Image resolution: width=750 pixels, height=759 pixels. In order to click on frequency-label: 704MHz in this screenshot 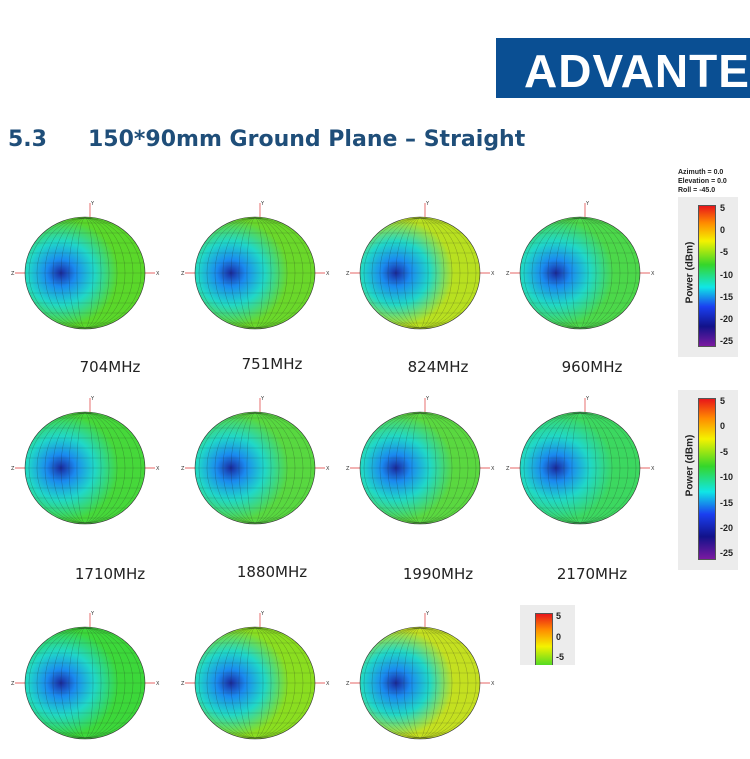, I will do `click(110, 367)`.